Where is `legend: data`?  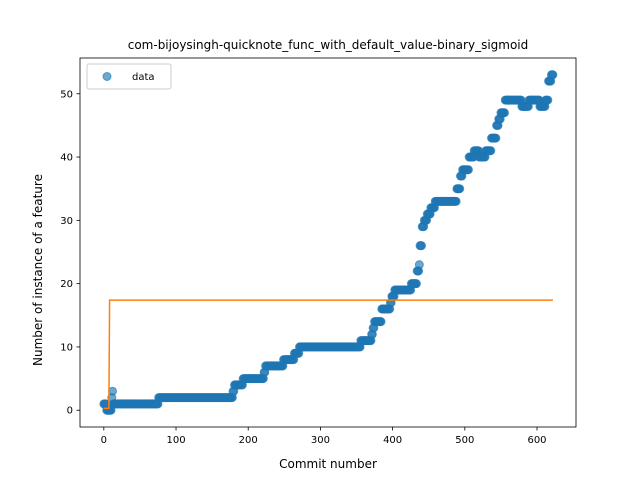 legend: data is located at coordinates (129, 76).